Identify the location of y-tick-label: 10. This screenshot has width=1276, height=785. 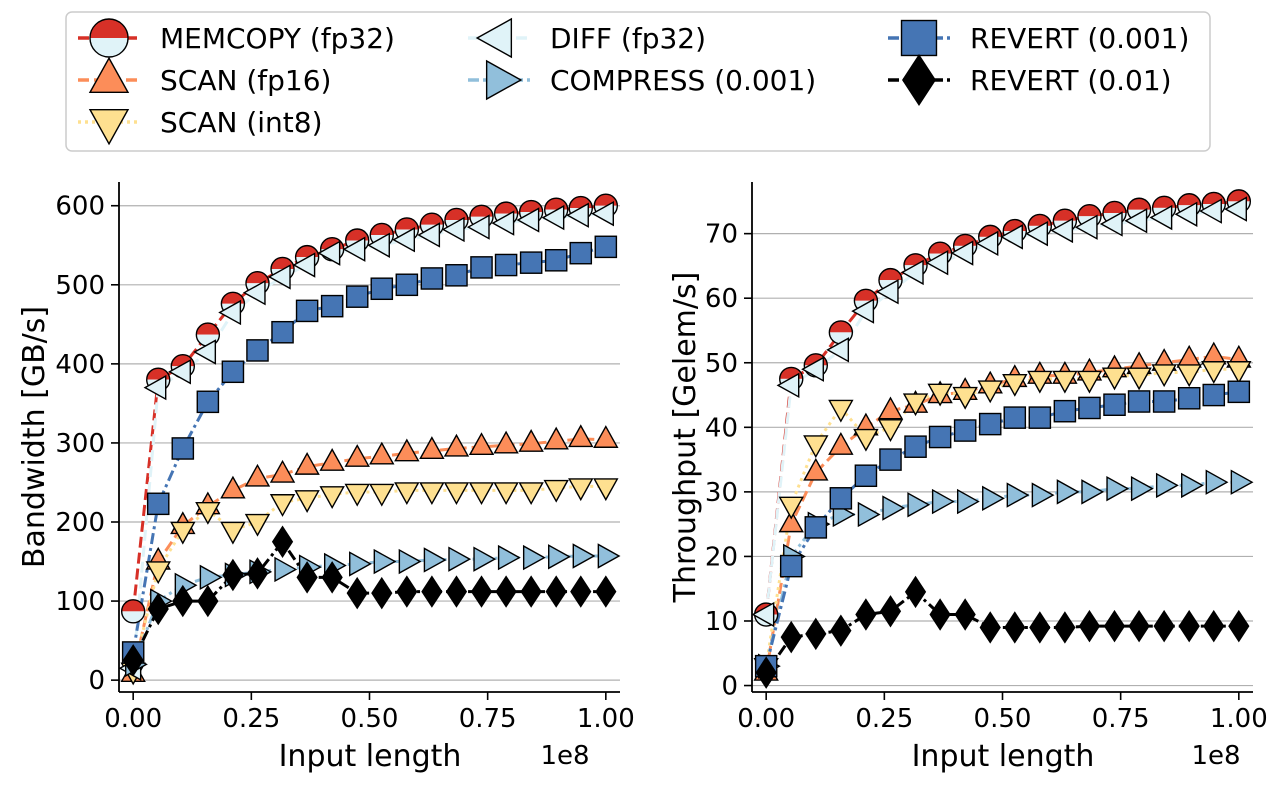
(721, 622).